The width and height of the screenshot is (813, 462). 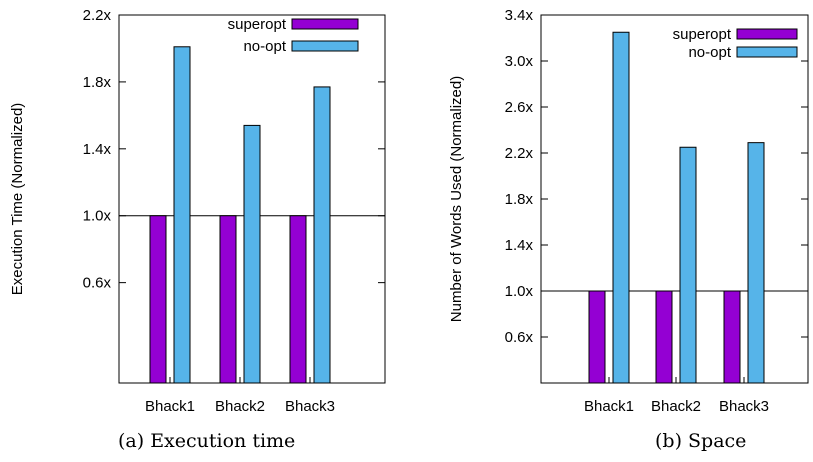 What do you see at coordinates (519, 61) in the screenshot?
I see `y-tick-label: 3.0x` at bounding box center [519, 61].